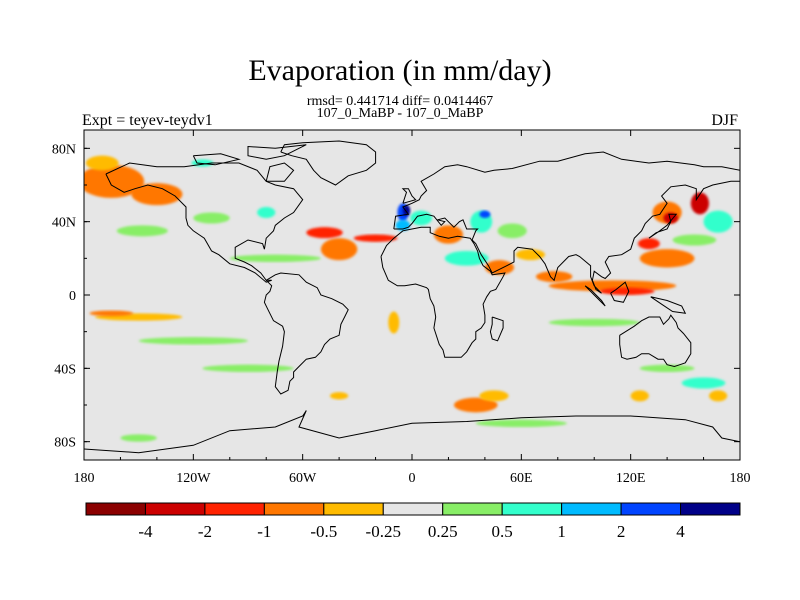  What do you see at coordinates (621, 531) in the screenshot?
I see `colorbar-label-8: 2` at bounding box center [621, 531].